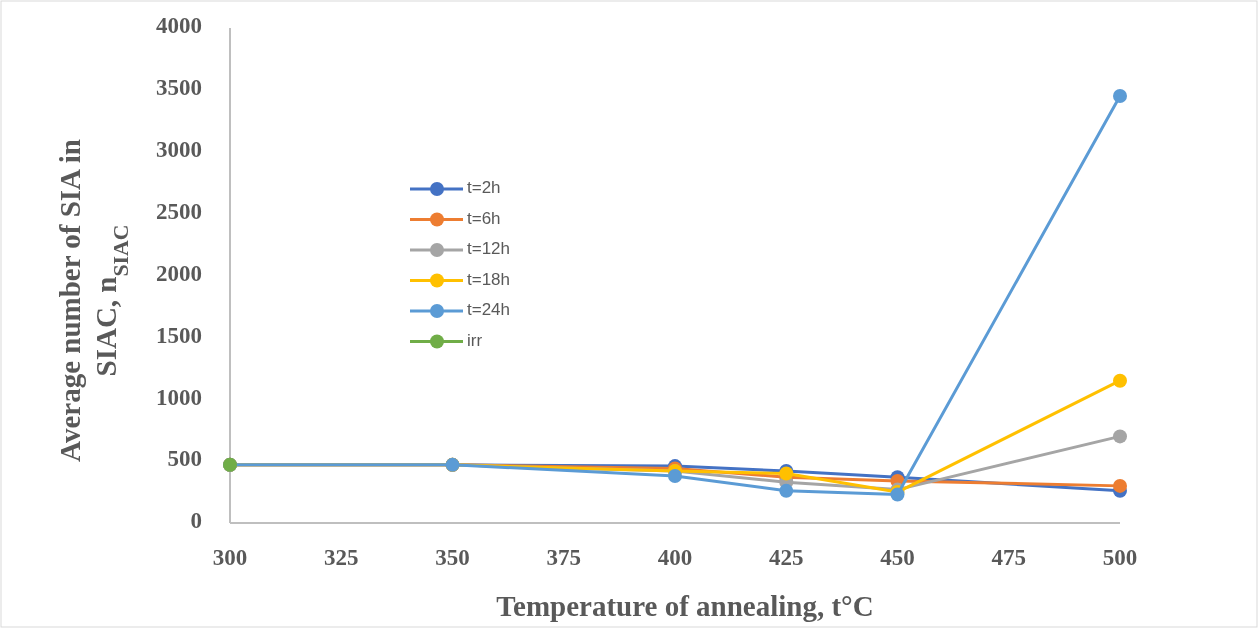  Describe the element at coordinates (489, 310) in the screenshot. I see `legend-label: t=24h` at that location.